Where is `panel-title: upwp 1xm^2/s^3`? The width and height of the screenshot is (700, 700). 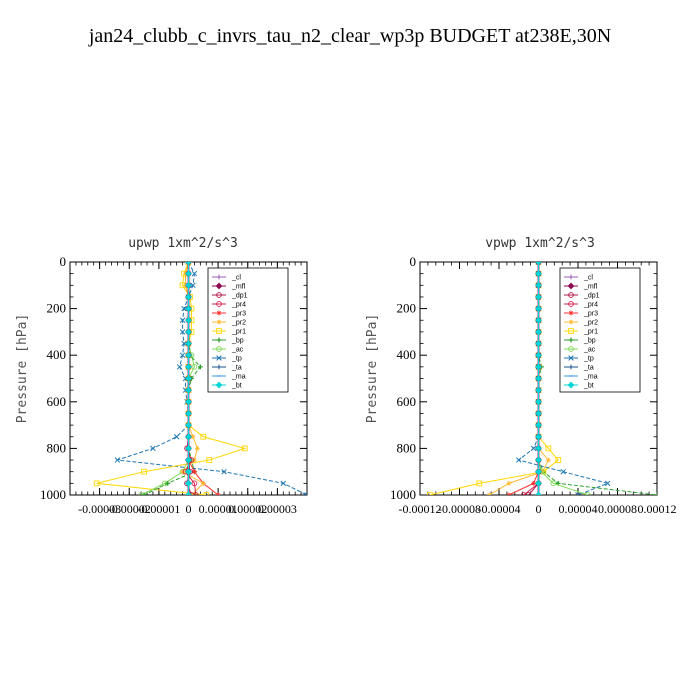
panel-title: upwp 1xm^2/s^3 is located at coordinates (183, 243).